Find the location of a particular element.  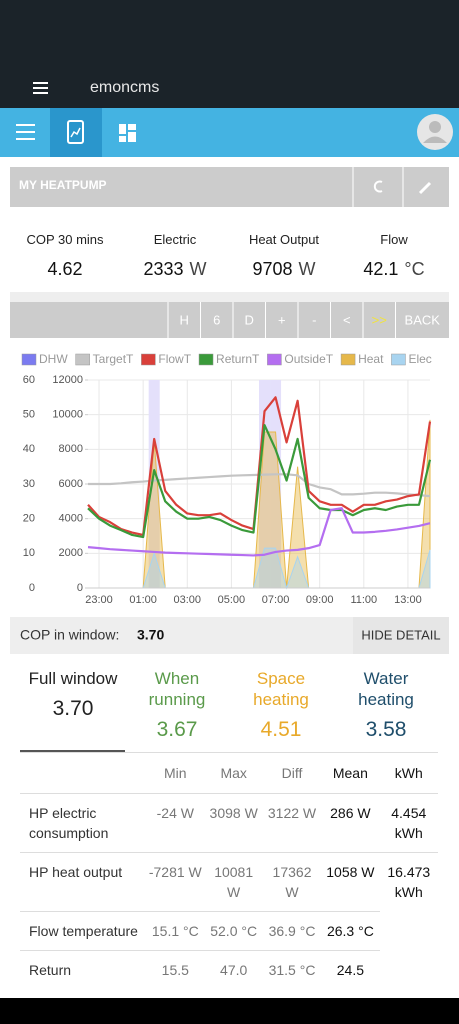

x-tick-label: 05:00 is located at coordinates (232, 600).